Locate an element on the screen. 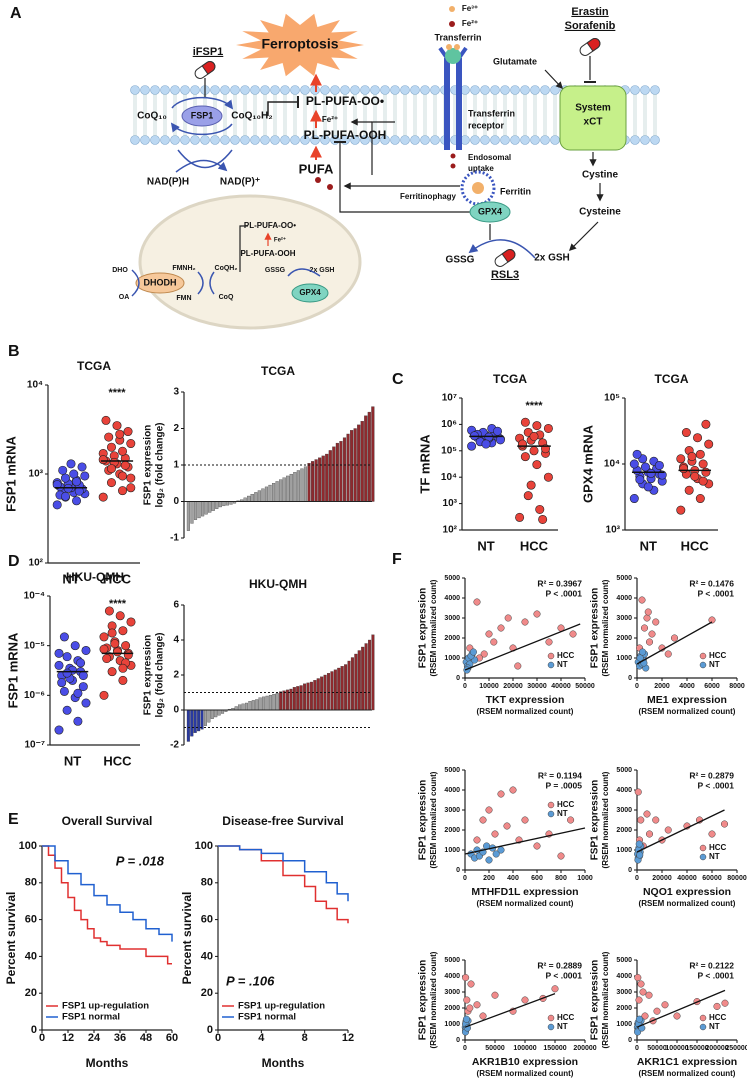 The height and width of the screenshot is (1079, 747). label: 2x GSH is located at coordinates (552, 258).